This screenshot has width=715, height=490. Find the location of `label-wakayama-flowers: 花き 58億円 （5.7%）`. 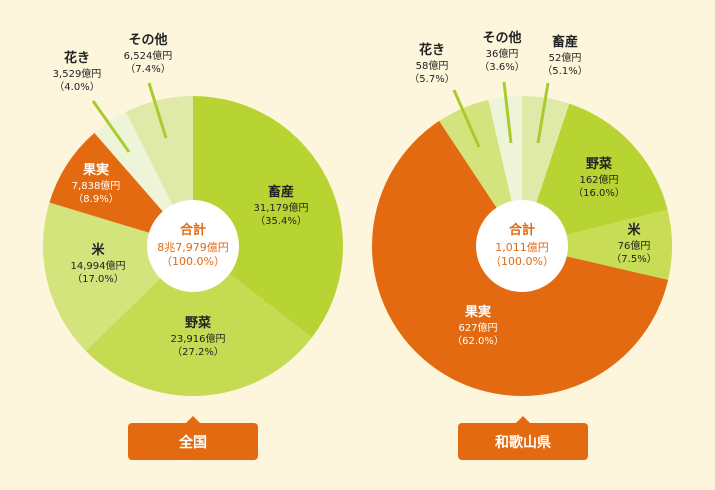

label-wakayama-flowers: 花き 58億円 （5.7%） is located at coordinates (432, 64).